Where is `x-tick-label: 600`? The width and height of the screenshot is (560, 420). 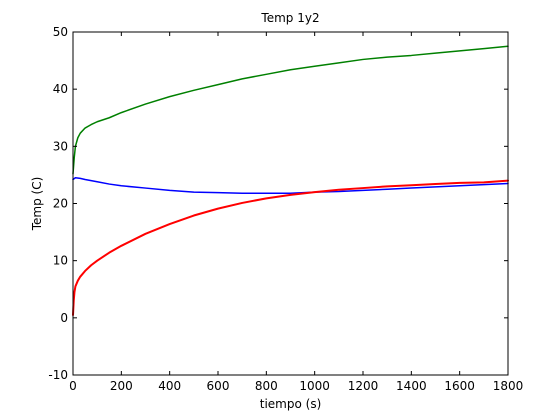 x-tick-label: 600 is located at coordinates (218, 386).